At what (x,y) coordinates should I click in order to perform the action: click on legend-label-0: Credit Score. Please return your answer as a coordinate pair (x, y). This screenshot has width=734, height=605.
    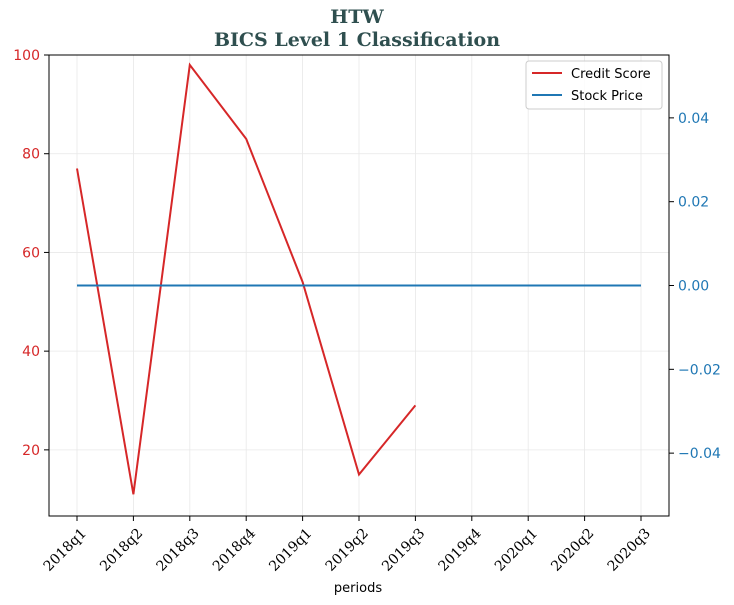
    Looking at the image, I should click on (611, 74).